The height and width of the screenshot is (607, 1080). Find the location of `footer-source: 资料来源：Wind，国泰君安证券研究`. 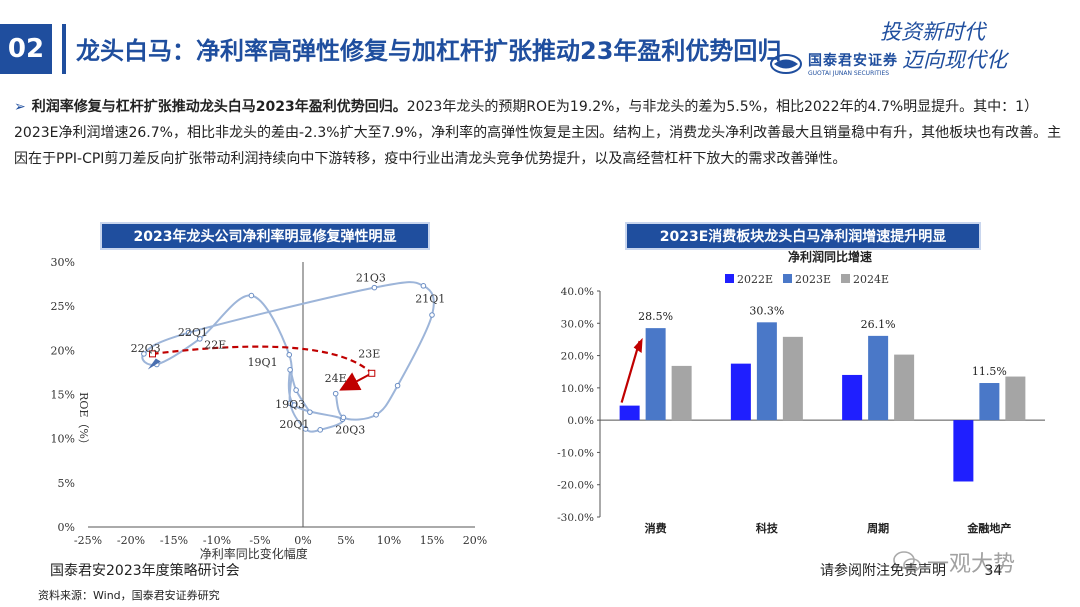

footer-source: 资料来源：Wind，国泰君安证券研究 is located at coordinates (129, 595).